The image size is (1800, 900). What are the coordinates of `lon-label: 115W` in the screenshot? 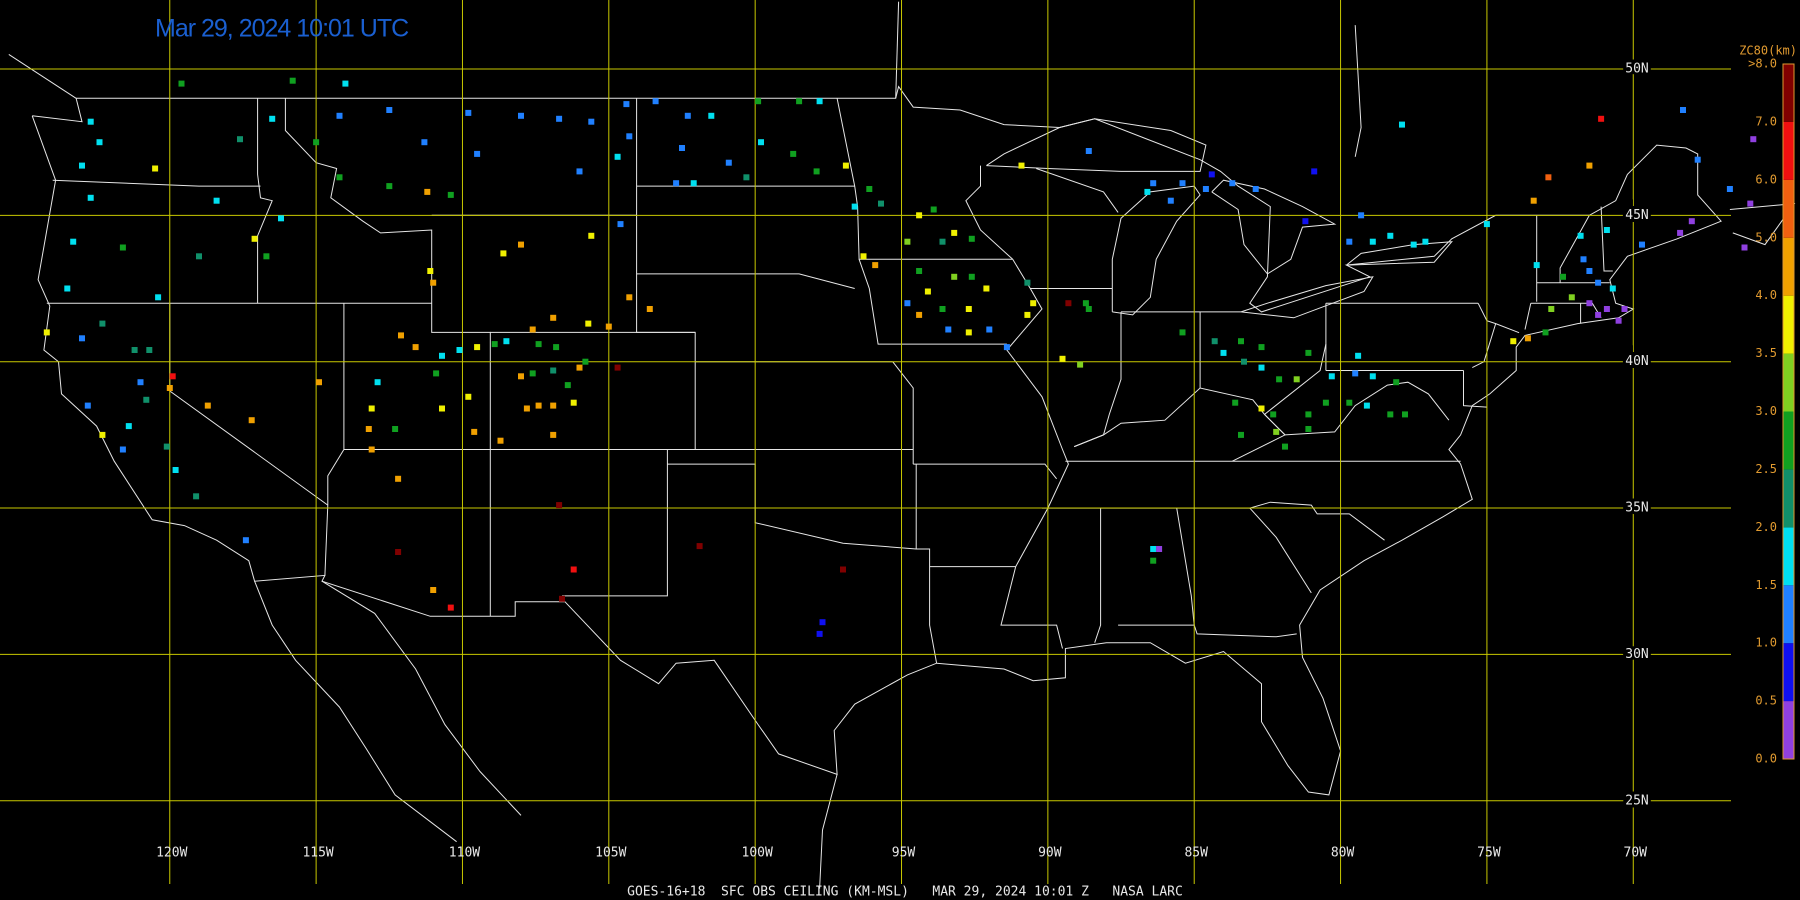 It's located at (317, 853).